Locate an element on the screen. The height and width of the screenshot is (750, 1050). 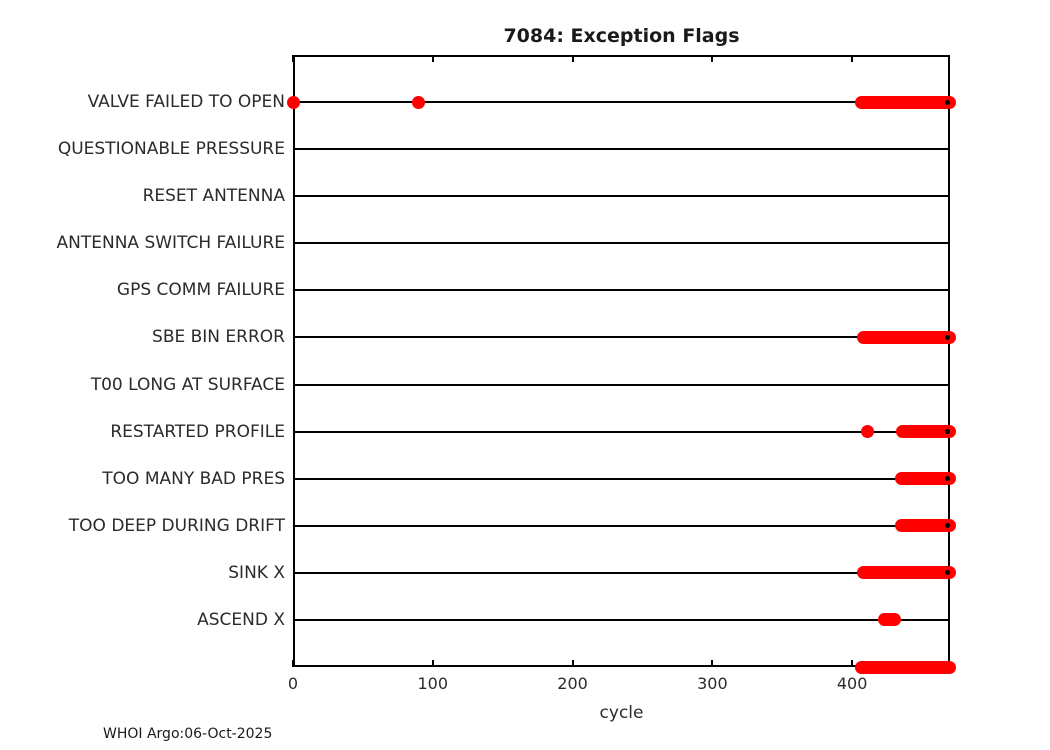
y-axis-category-label: ASCEND X is located at coordinates (241, 619).